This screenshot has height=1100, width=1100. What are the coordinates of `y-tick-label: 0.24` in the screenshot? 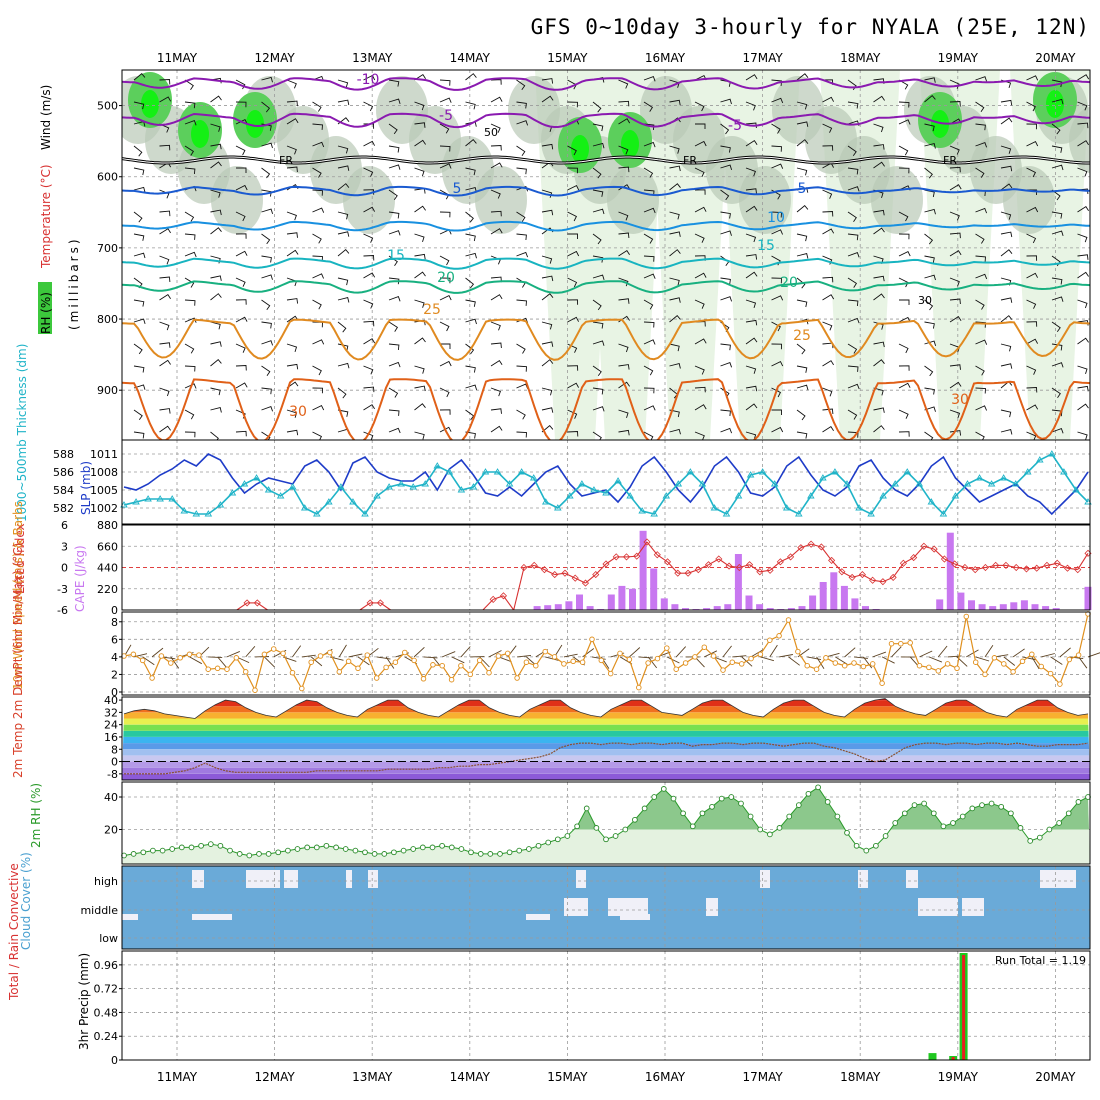 It's located at (106, 1036).